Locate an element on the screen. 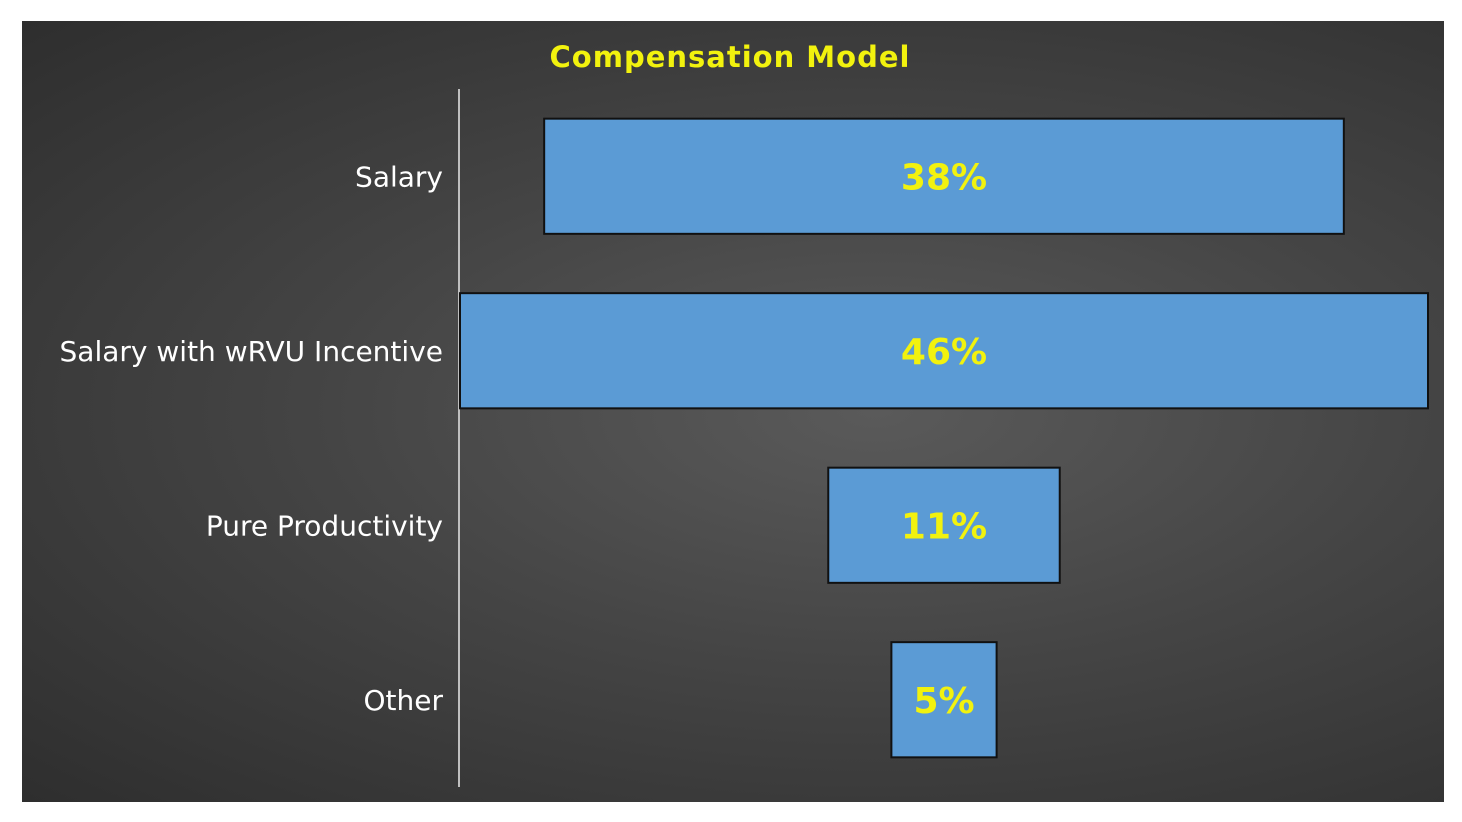  category-label: Pure Productivity is located at coordinates (324, 525).